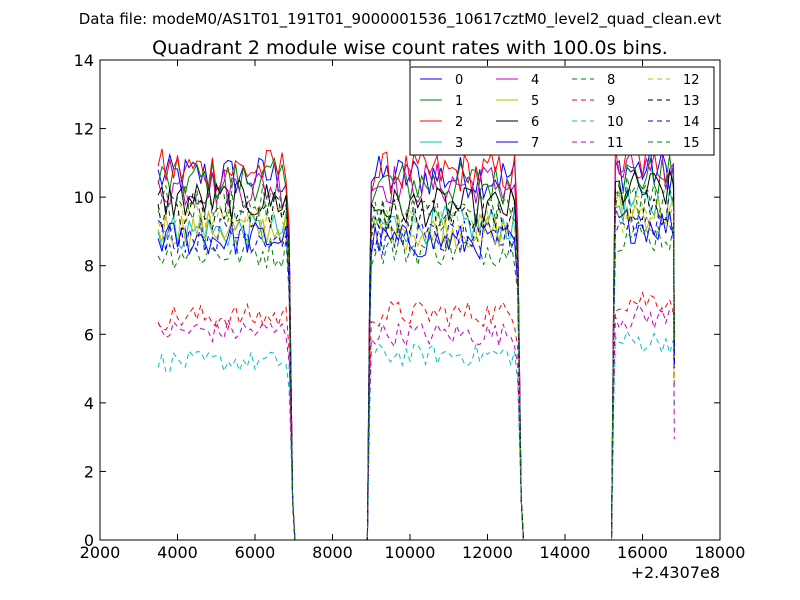 This screenshot has width=800, height=600. Describe the element at coordinates (691, 143) in the screenshot. I see `legend-label-15: 15` at that location.